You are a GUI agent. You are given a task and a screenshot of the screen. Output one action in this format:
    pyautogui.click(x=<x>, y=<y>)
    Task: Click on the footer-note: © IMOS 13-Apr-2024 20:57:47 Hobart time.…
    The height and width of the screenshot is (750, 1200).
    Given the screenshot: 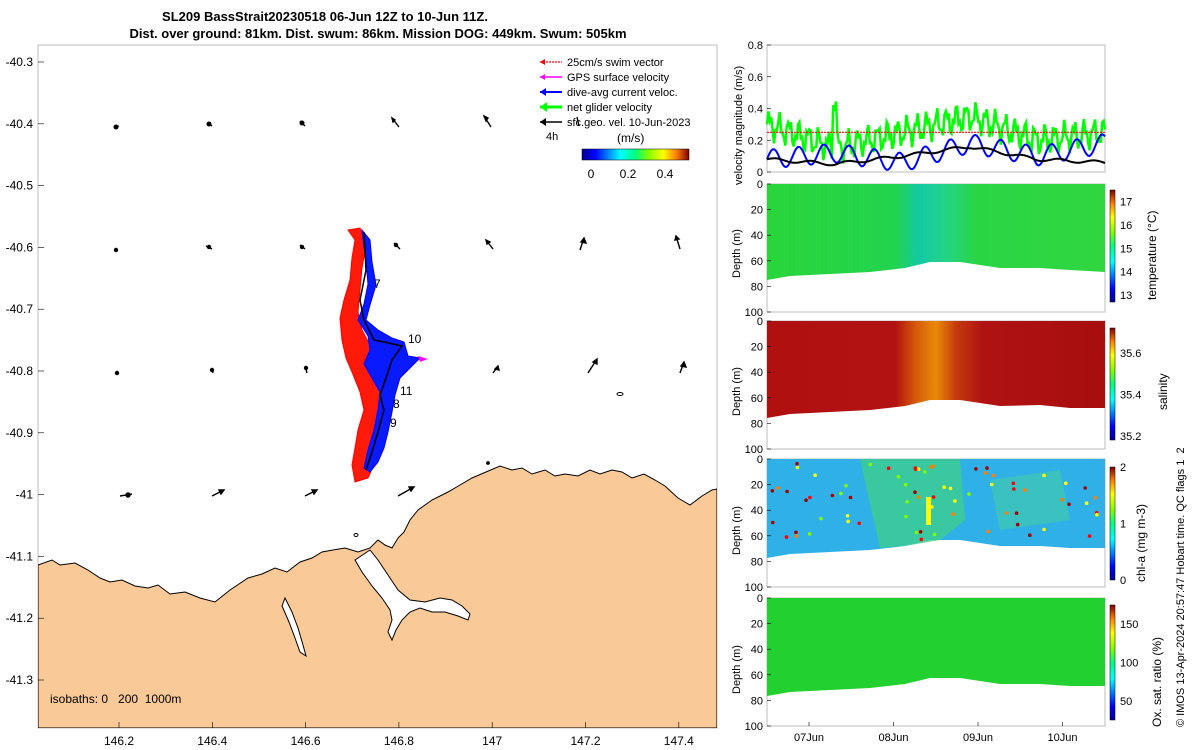 What is the action you would take?
    pyautogui.click(x=1181, y=587)
    